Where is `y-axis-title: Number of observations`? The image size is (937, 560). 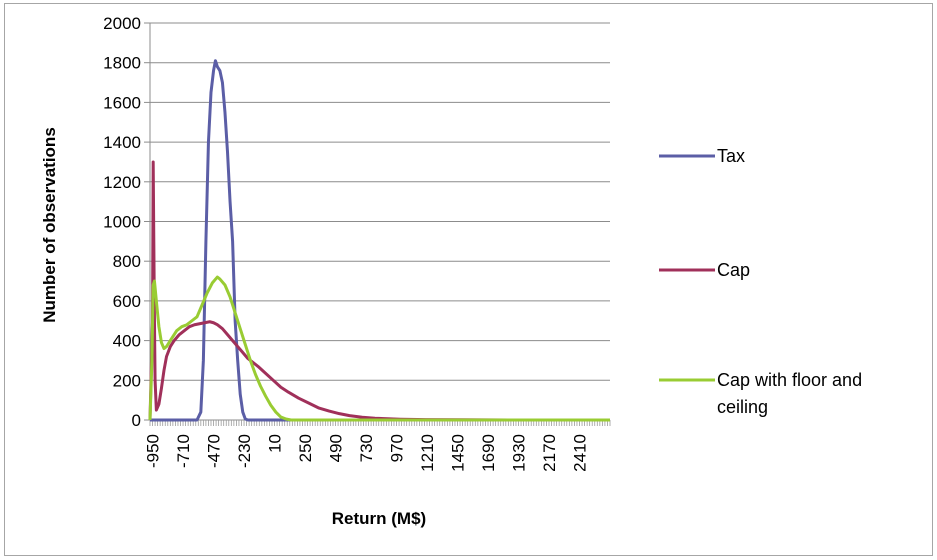 y-axis-title: Number of observations is located at coordinates (49, 225).